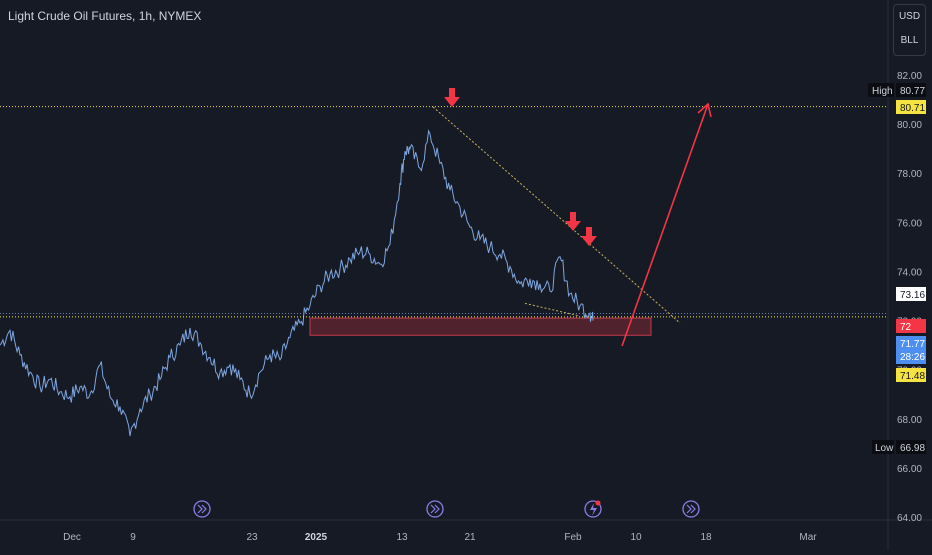 The image size is (932, 555). Describe the element at coordinates (909, 223) in the screenshot. I see `y-tick-label: 76.00` at that location.